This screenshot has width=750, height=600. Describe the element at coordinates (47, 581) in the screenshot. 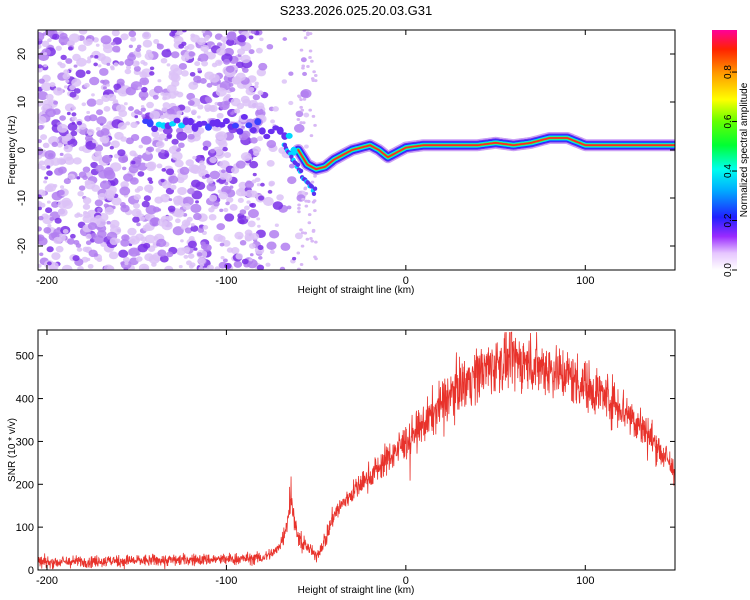

I see `x-tick-label: -200` at that location.